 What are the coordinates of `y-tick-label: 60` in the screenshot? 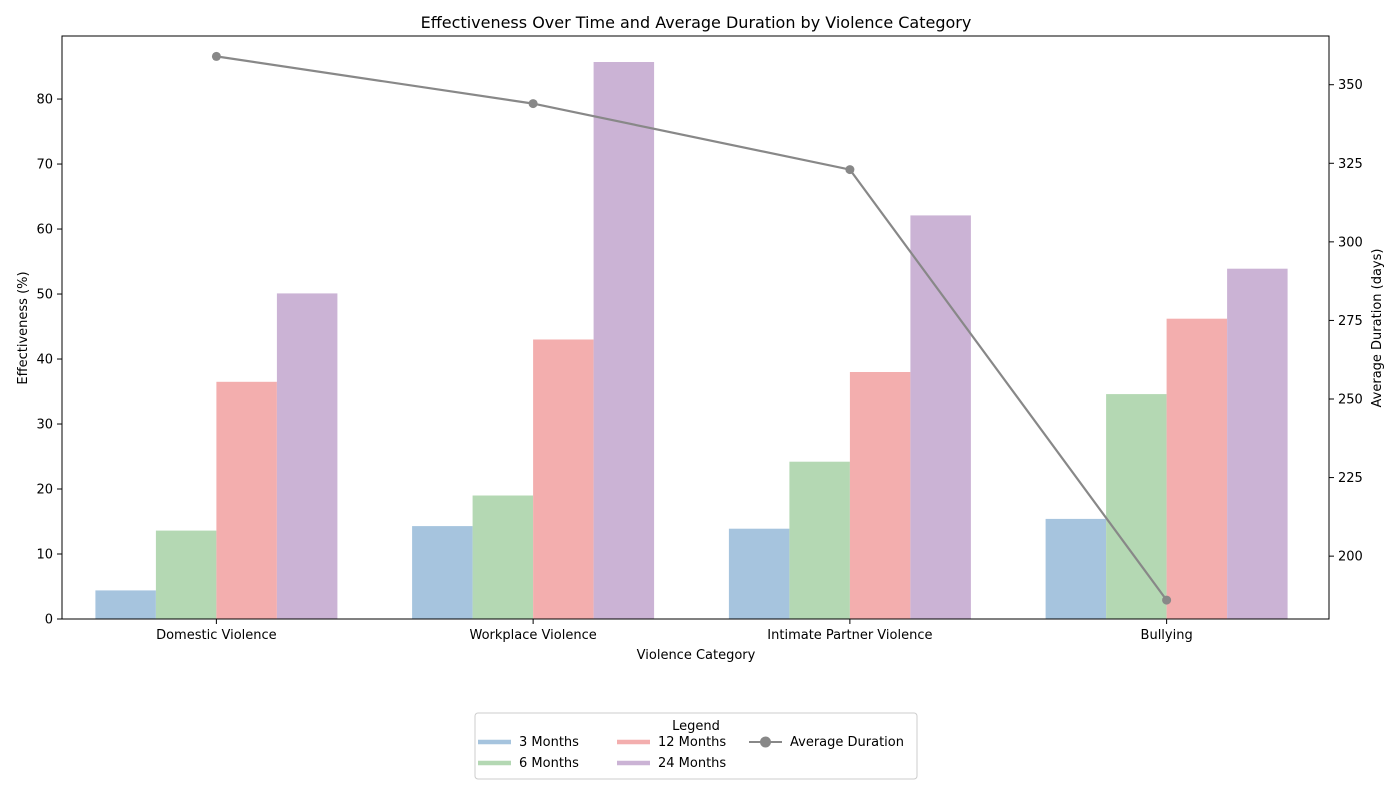 It's located at (44, 230).